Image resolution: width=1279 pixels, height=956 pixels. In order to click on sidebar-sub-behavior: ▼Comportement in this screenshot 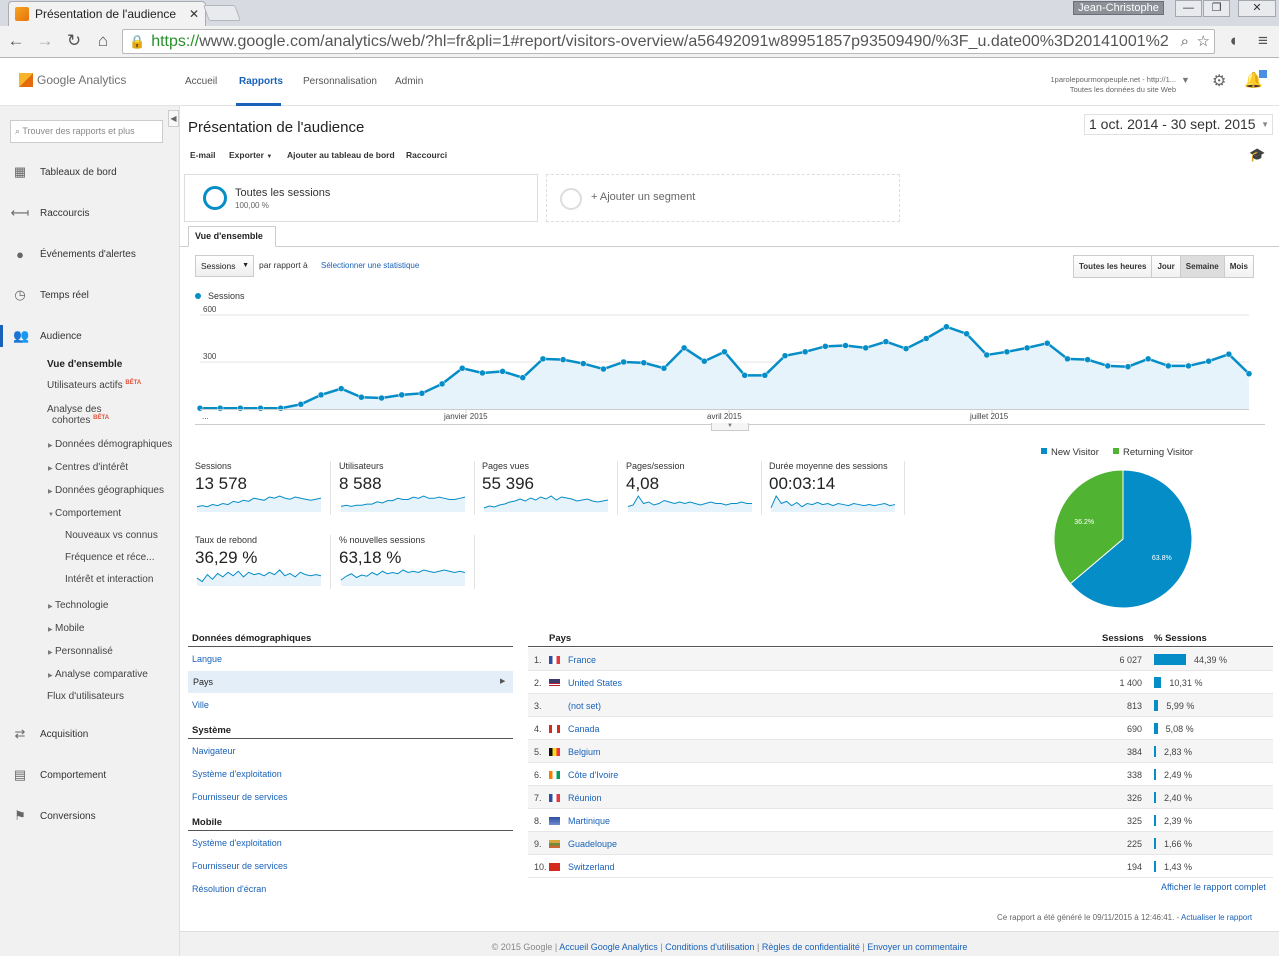, I will do `click(84, 513)`.